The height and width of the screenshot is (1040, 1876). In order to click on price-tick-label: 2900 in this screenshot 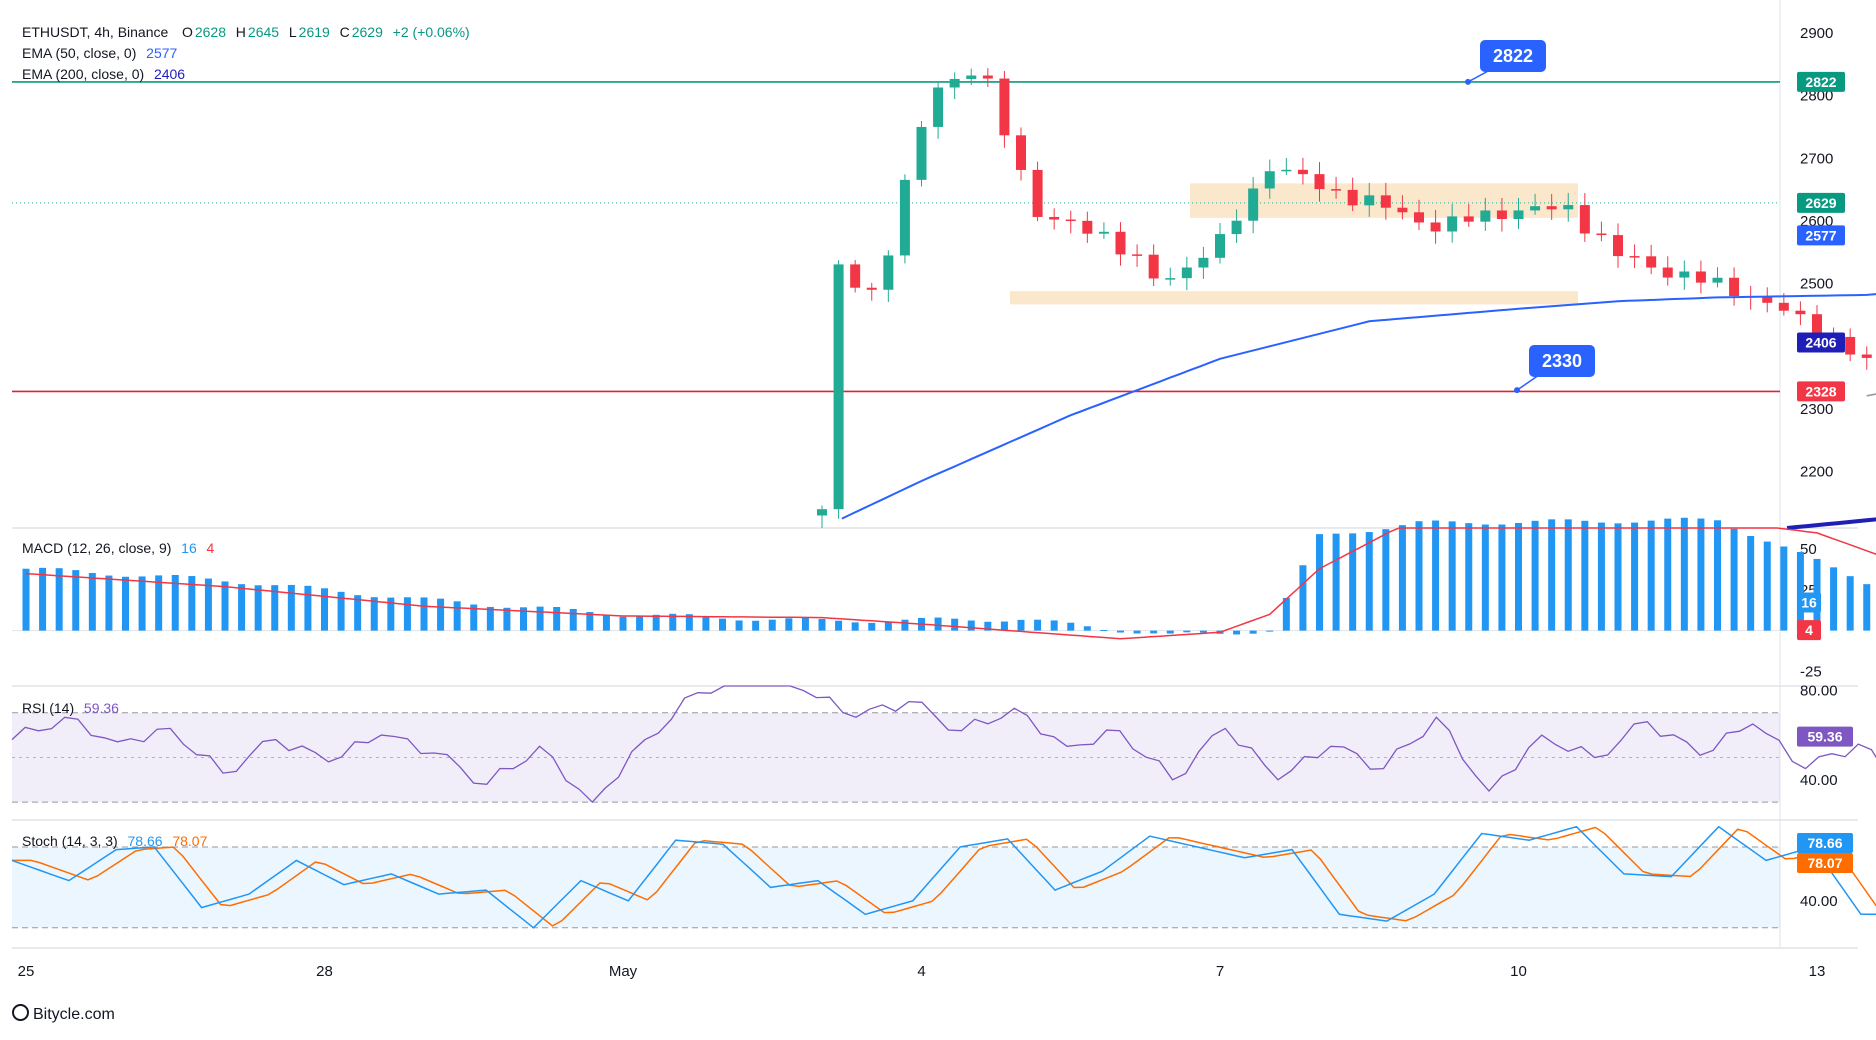, I will do `click(1816, 33)`.